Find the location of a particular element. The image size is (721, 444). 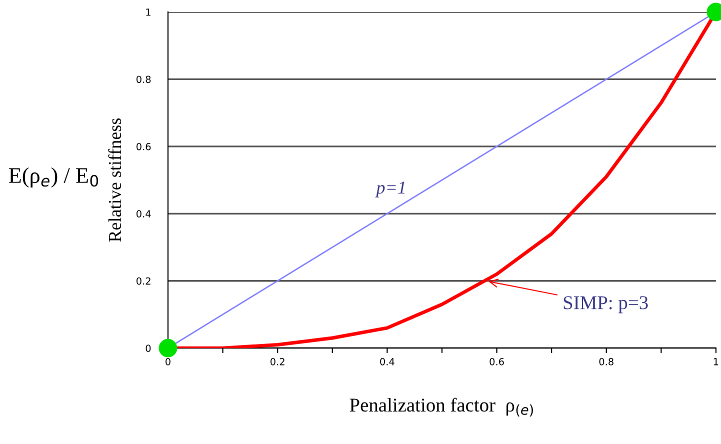

y-tick-label: 0 is located at coordinates (148, 348).